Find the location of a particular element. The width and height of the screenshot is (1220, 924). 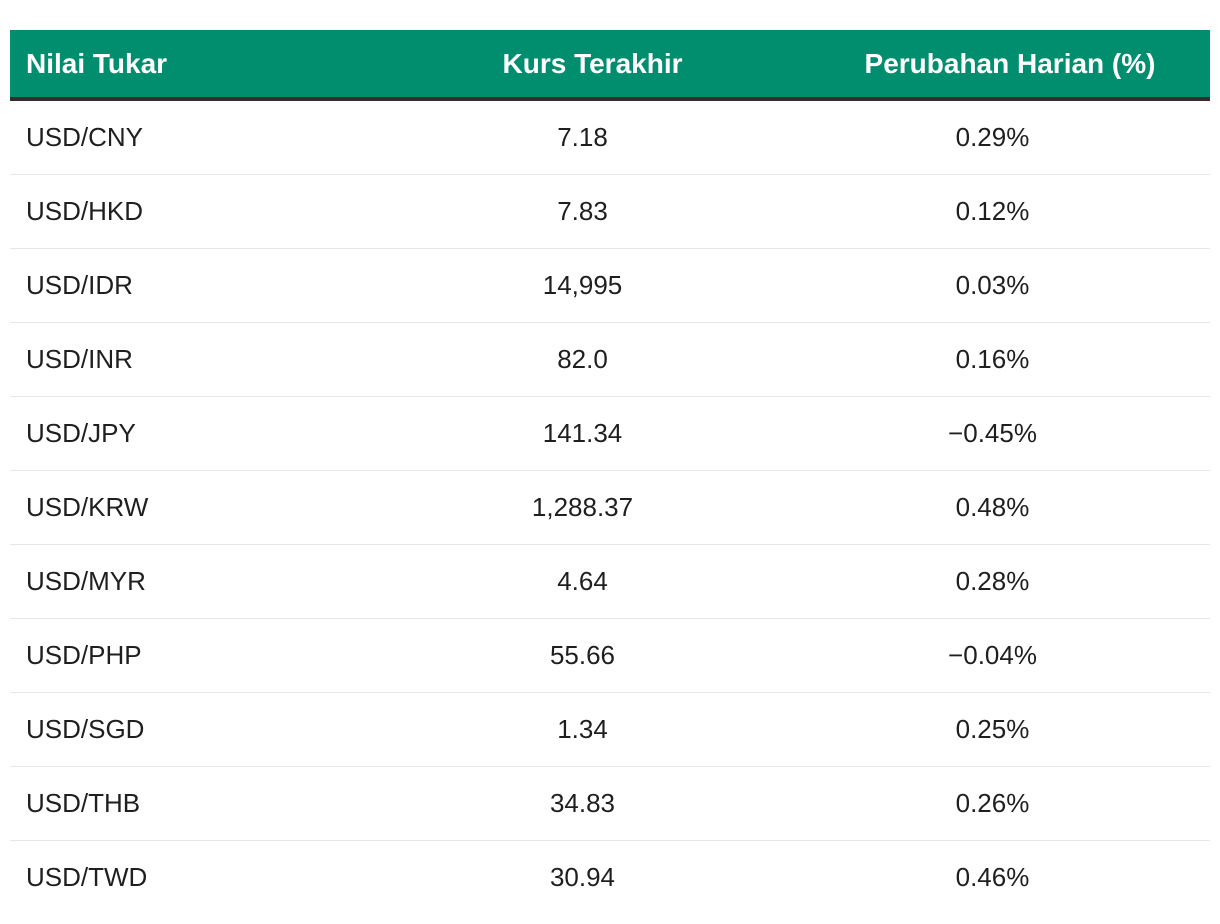

cell-daily-change: −0.45% is located at coordinates (987, 433).